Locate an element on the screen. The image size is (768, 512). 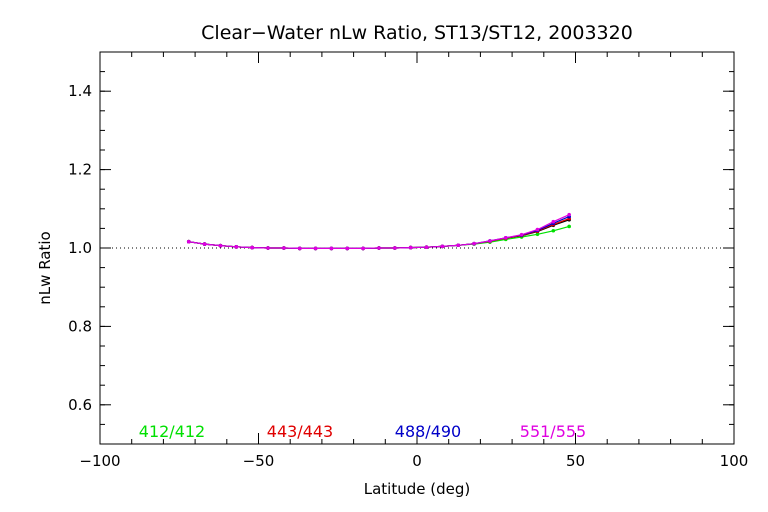
y-tick-label: 1.0 is located at coordinates (80, 248).